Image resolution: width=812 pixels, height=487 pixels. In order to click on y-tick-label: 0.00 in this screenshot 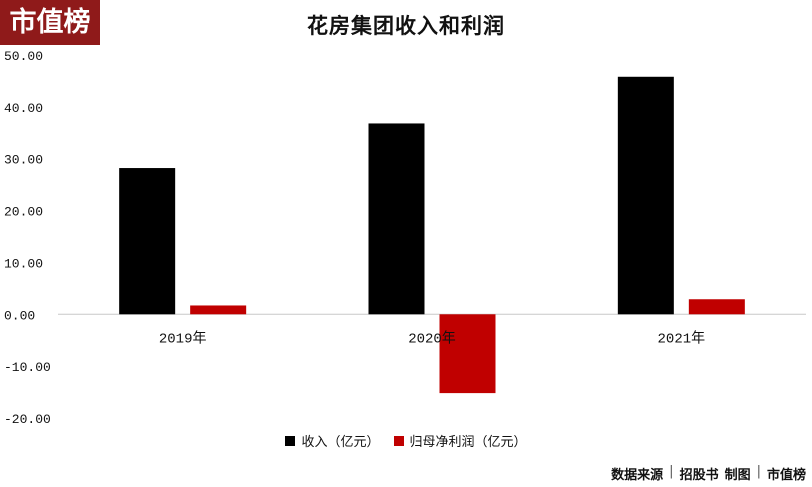, I will do `click(19, 315)`.